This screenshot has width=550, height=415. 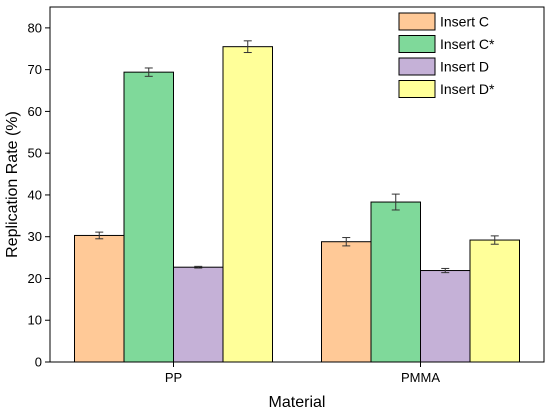 I want to click on legend: Insert C Insert C* Insert D Insert D*, so click(x=446, y=55).